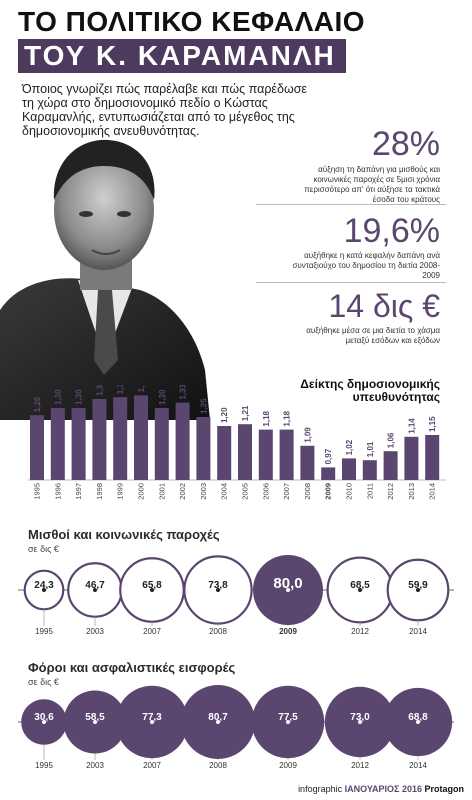 This screenshot has height=800, width=472. I want to click on bar-2000, so click(141, 437).